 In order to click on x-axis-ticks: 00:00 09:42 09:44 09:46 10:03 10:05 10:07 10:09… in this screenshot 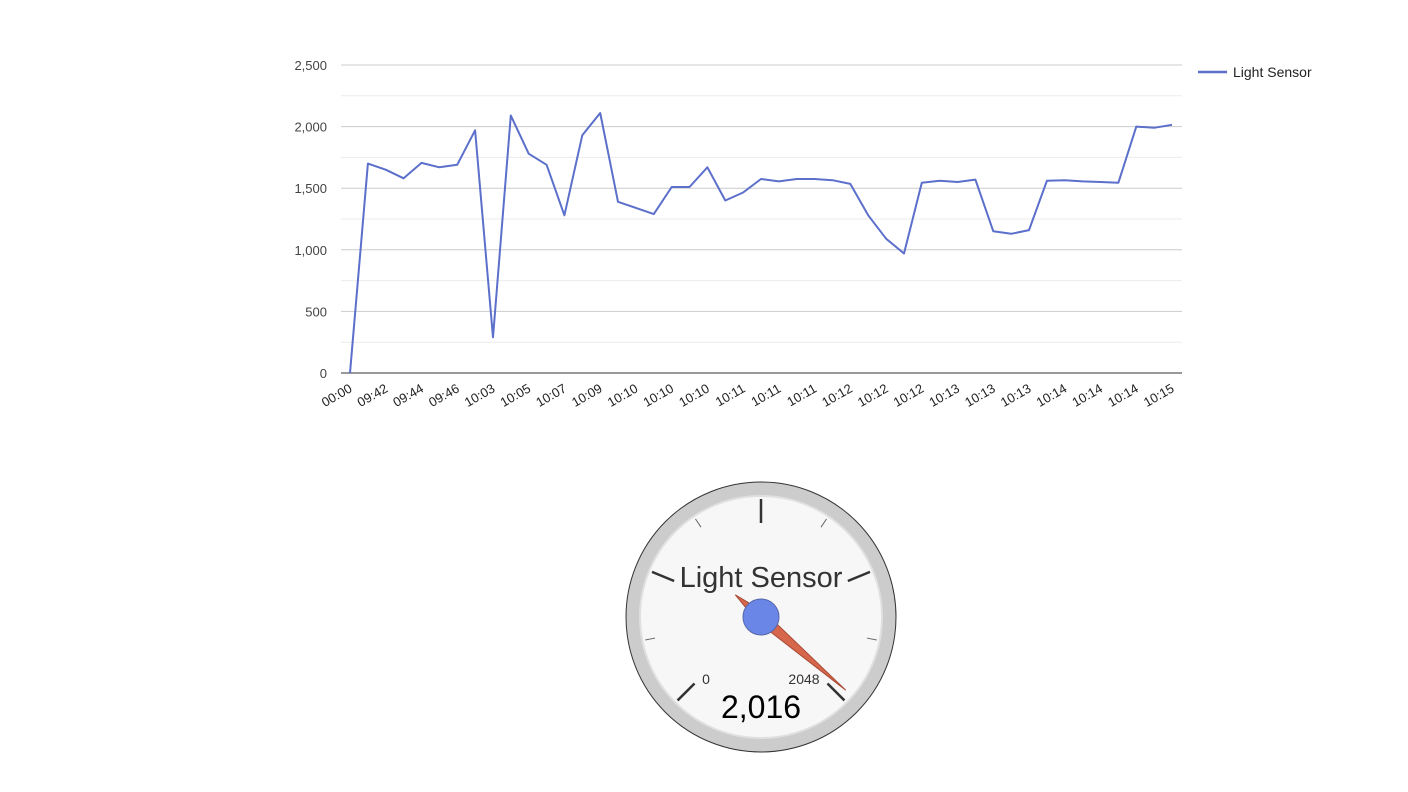, I will do `click(748, 395)`.